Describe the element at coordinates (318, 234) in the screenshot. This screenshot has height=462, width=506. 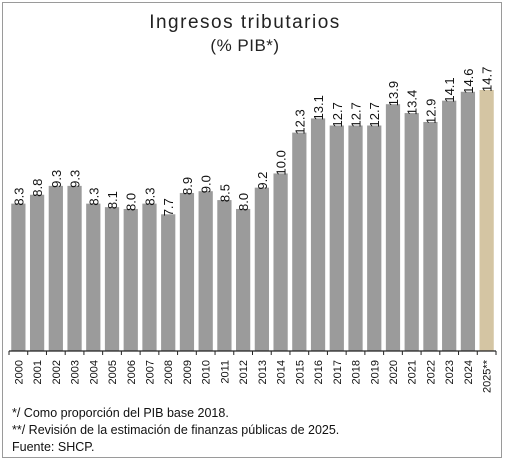
I see `bar-2016` at that location.